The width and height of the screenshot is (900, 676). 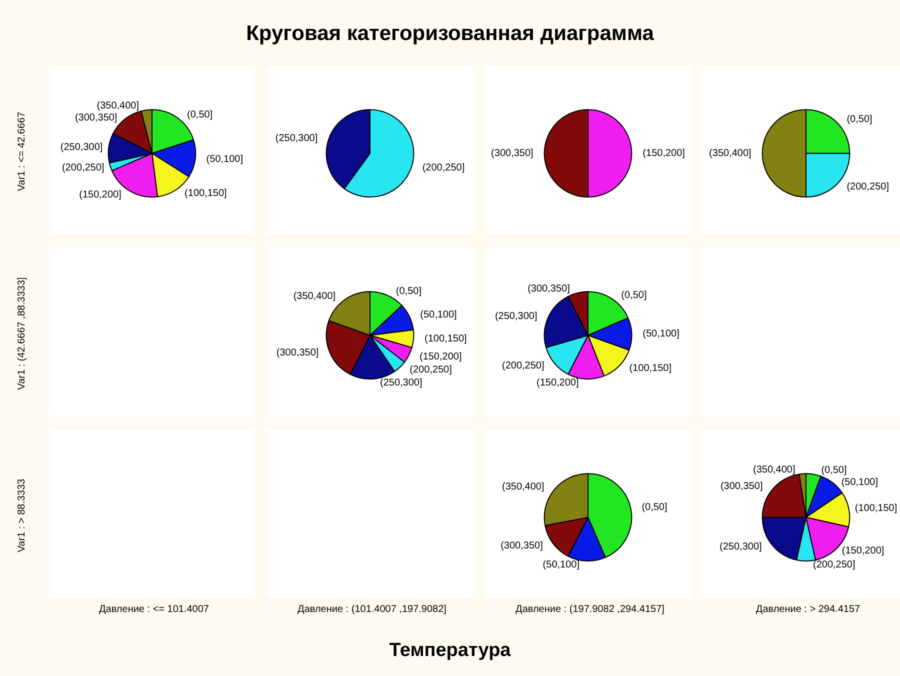 I want to click on category-label: Давление : (197.9082 ,294.4157], so click(x=590, y=609).